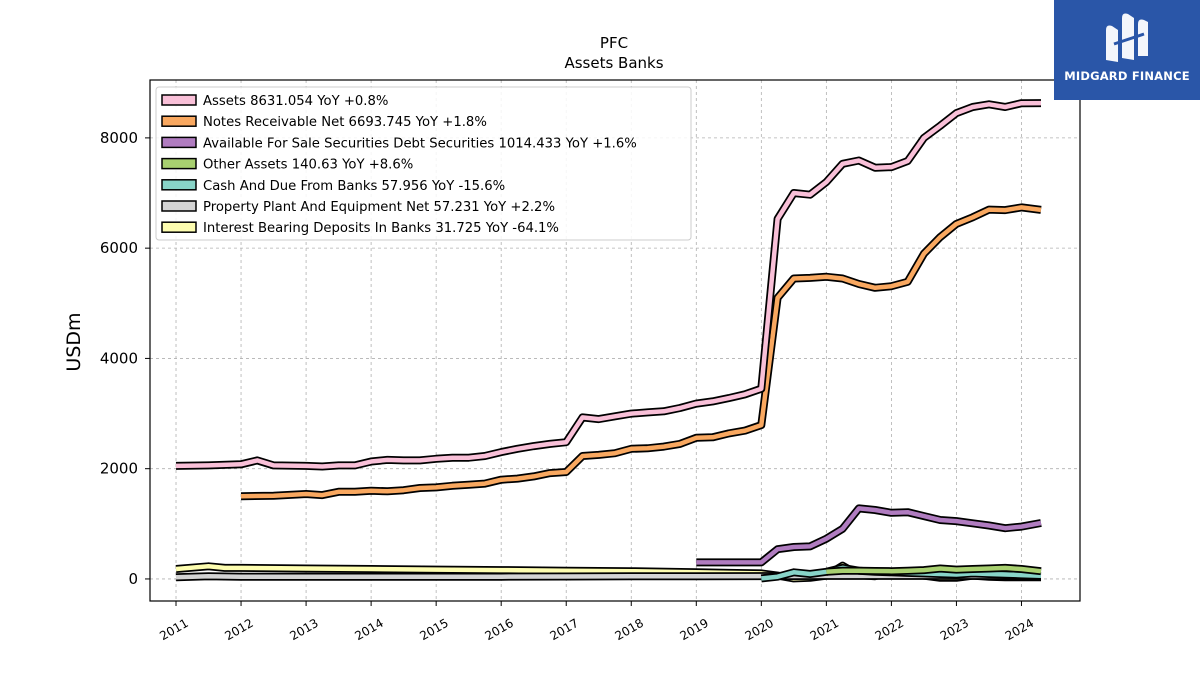  I want to click on chart-title: PFC, so click(614, 43).